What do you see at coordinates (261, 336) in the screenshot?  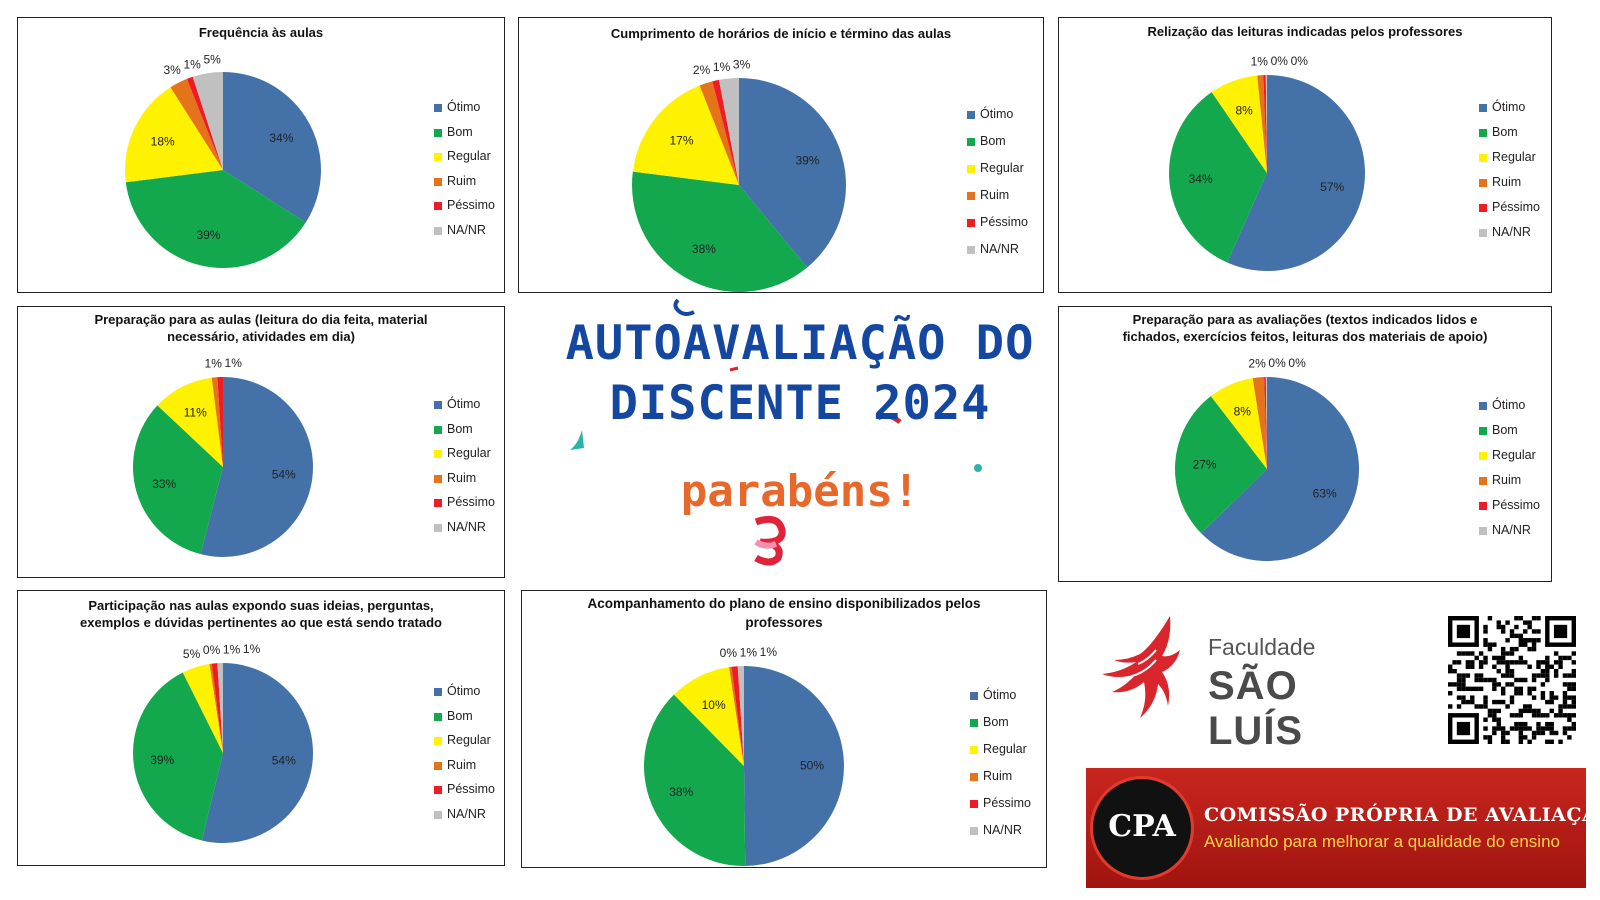 I see `chart-title-line: necessário, atividades em dia)` at bounding box center [261, 336].